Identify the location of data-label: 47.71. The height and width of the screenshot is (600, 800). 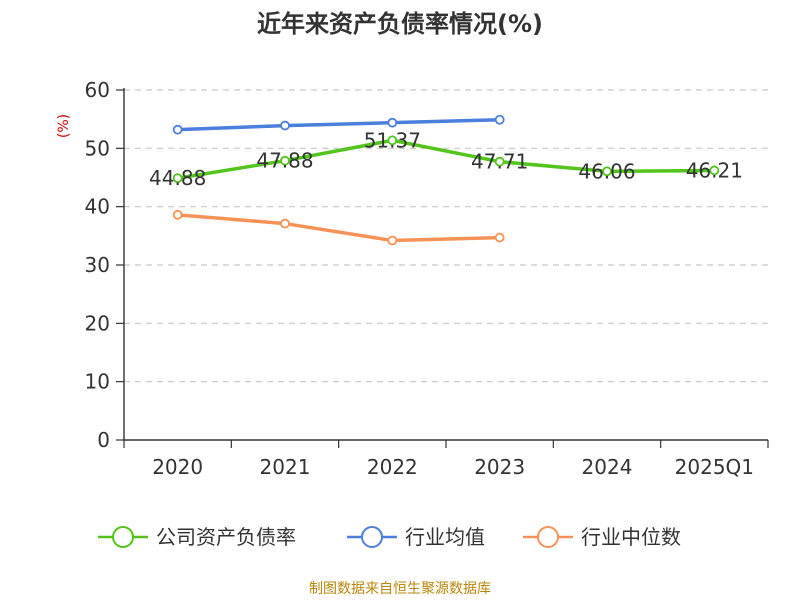
(499, 162).